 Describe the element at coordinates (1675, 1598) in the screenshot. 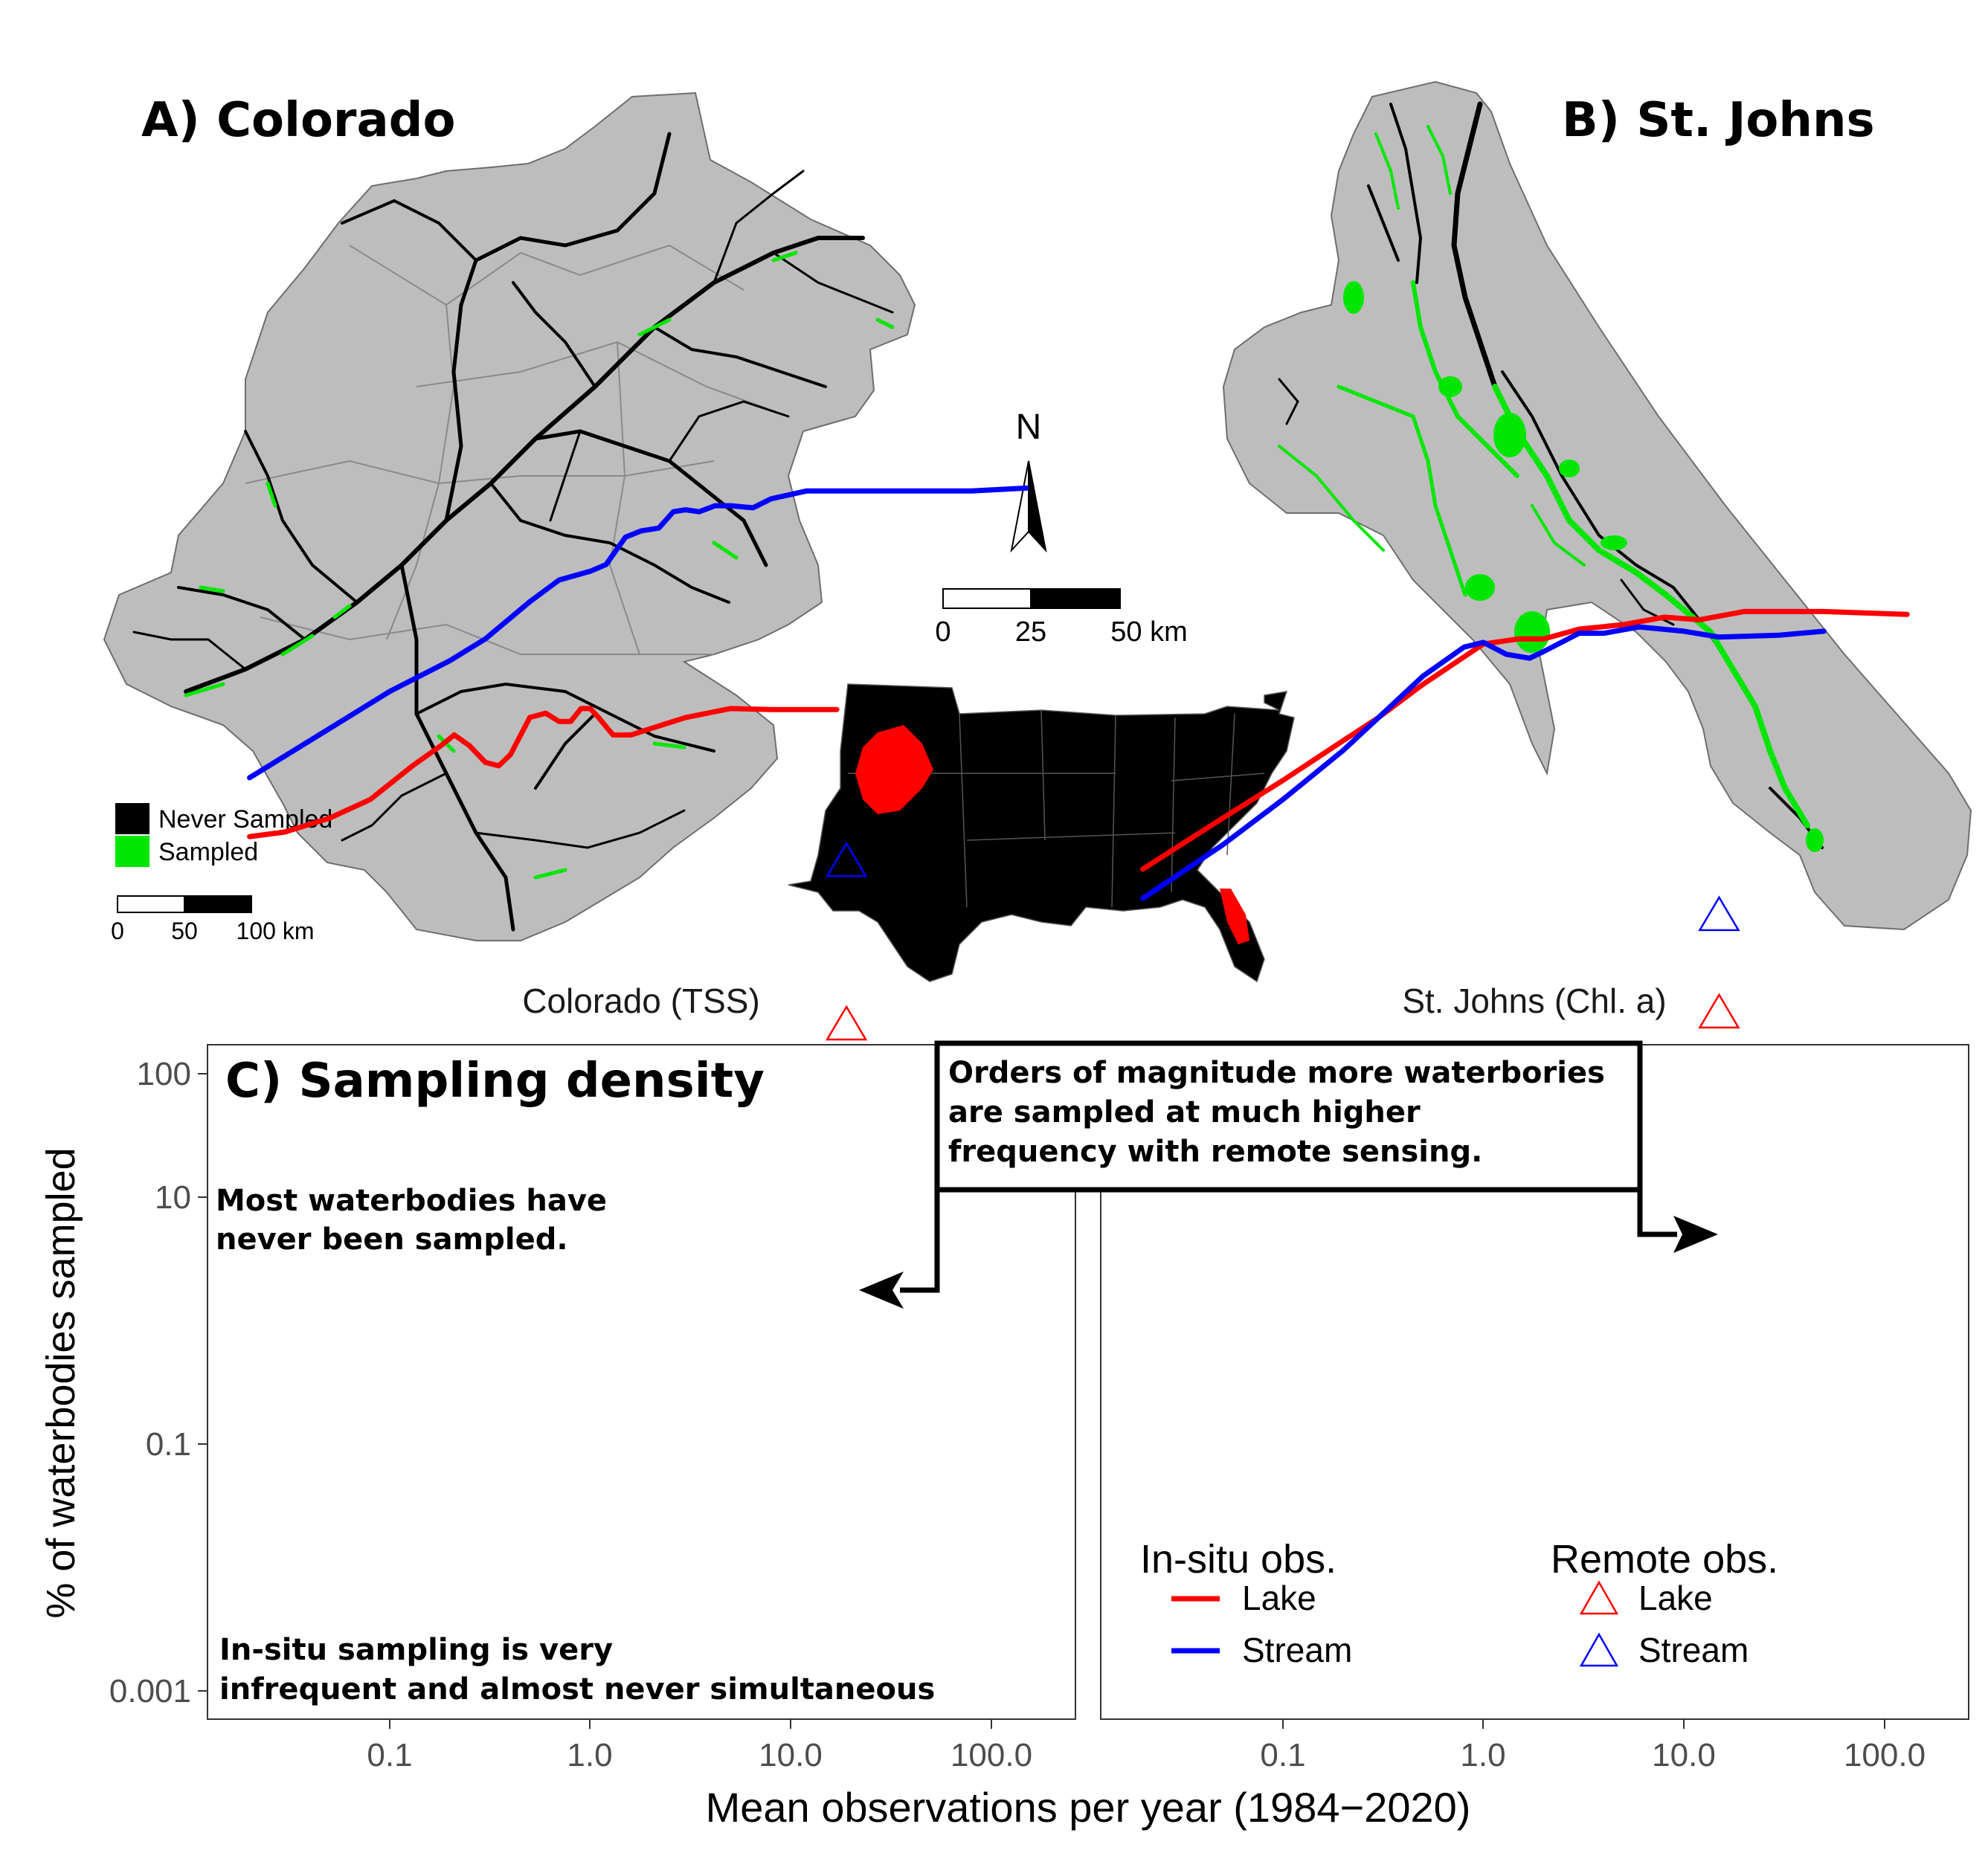

I see `legend-remote-lake-label: Lake` at that location.